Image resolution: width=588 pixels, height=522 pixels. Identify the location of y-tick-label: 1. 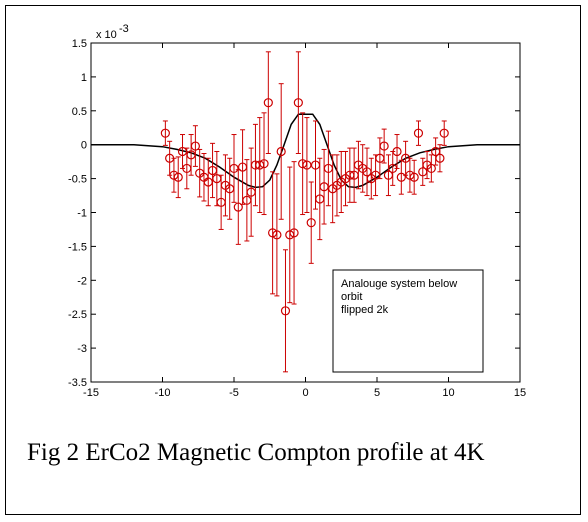
(84, 78).